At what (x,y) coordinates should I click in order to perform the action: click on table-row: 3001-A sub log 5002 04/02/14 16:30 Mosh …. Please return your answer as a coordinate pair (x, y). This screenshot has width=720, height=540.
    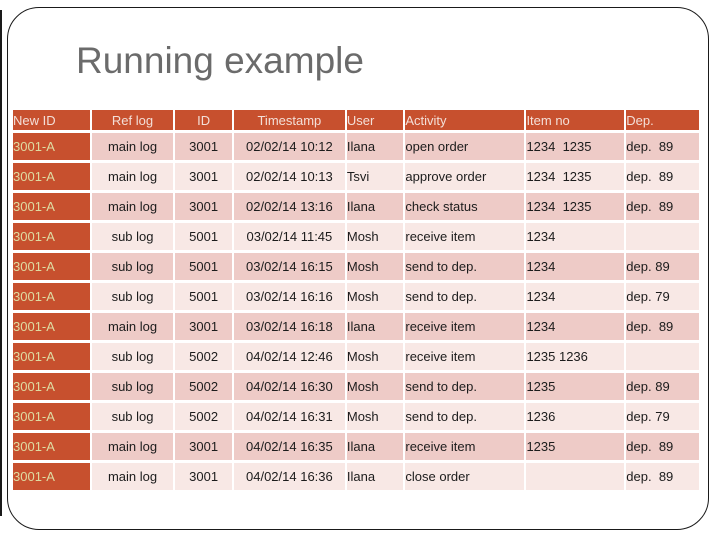
    Looking at the image, I should click on (356, 386).